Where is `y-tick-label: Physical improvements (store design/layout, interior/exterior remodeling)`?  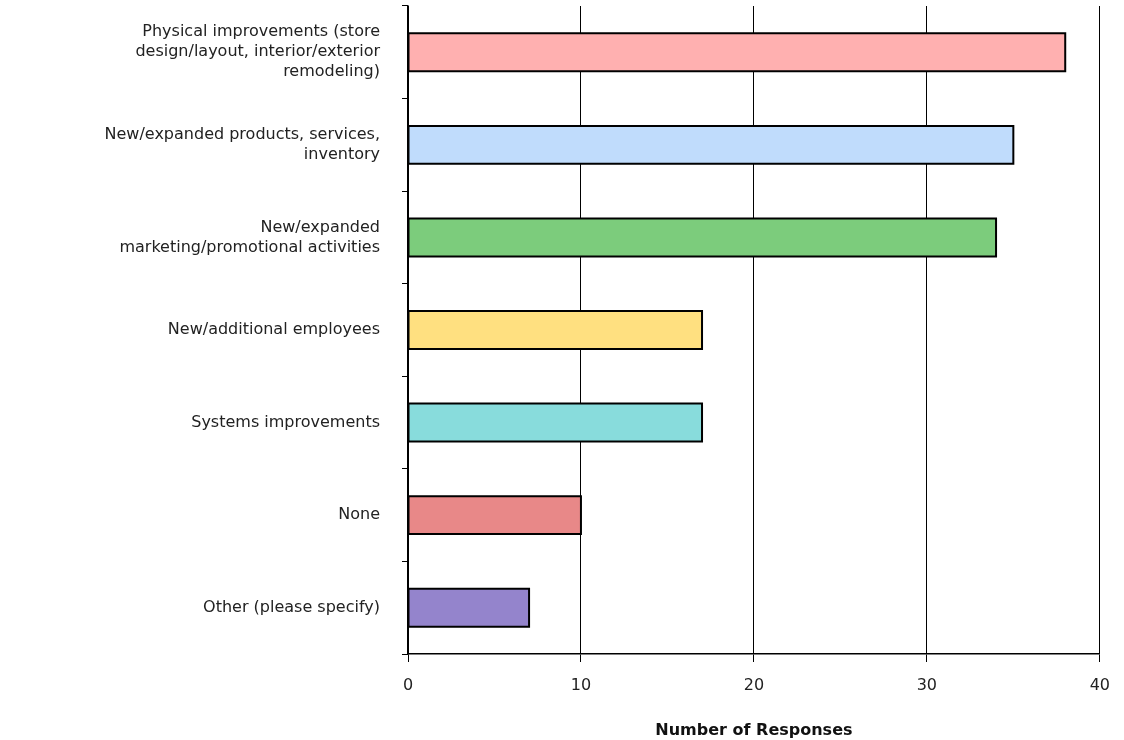 y-tick-label: Physical improvements (store design/layout, interior/exterior remodeling) is located at coordinates (258, 51).